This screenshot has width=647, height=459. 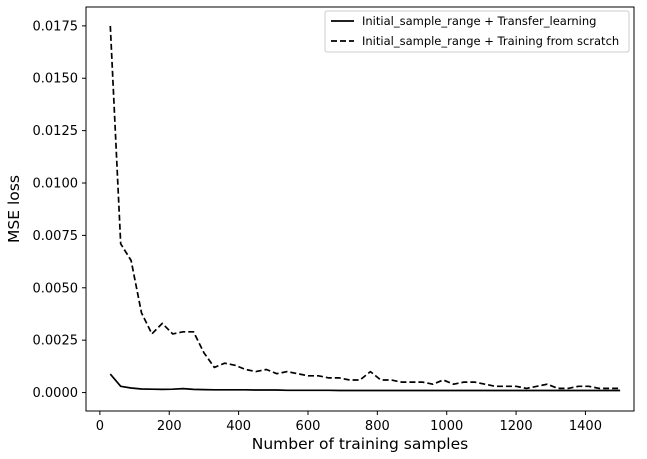 What do you see at coordinates (56, 79) in the screenshot?
I see `y-tick-label: 0.0150` at bounding box center [56, 79].